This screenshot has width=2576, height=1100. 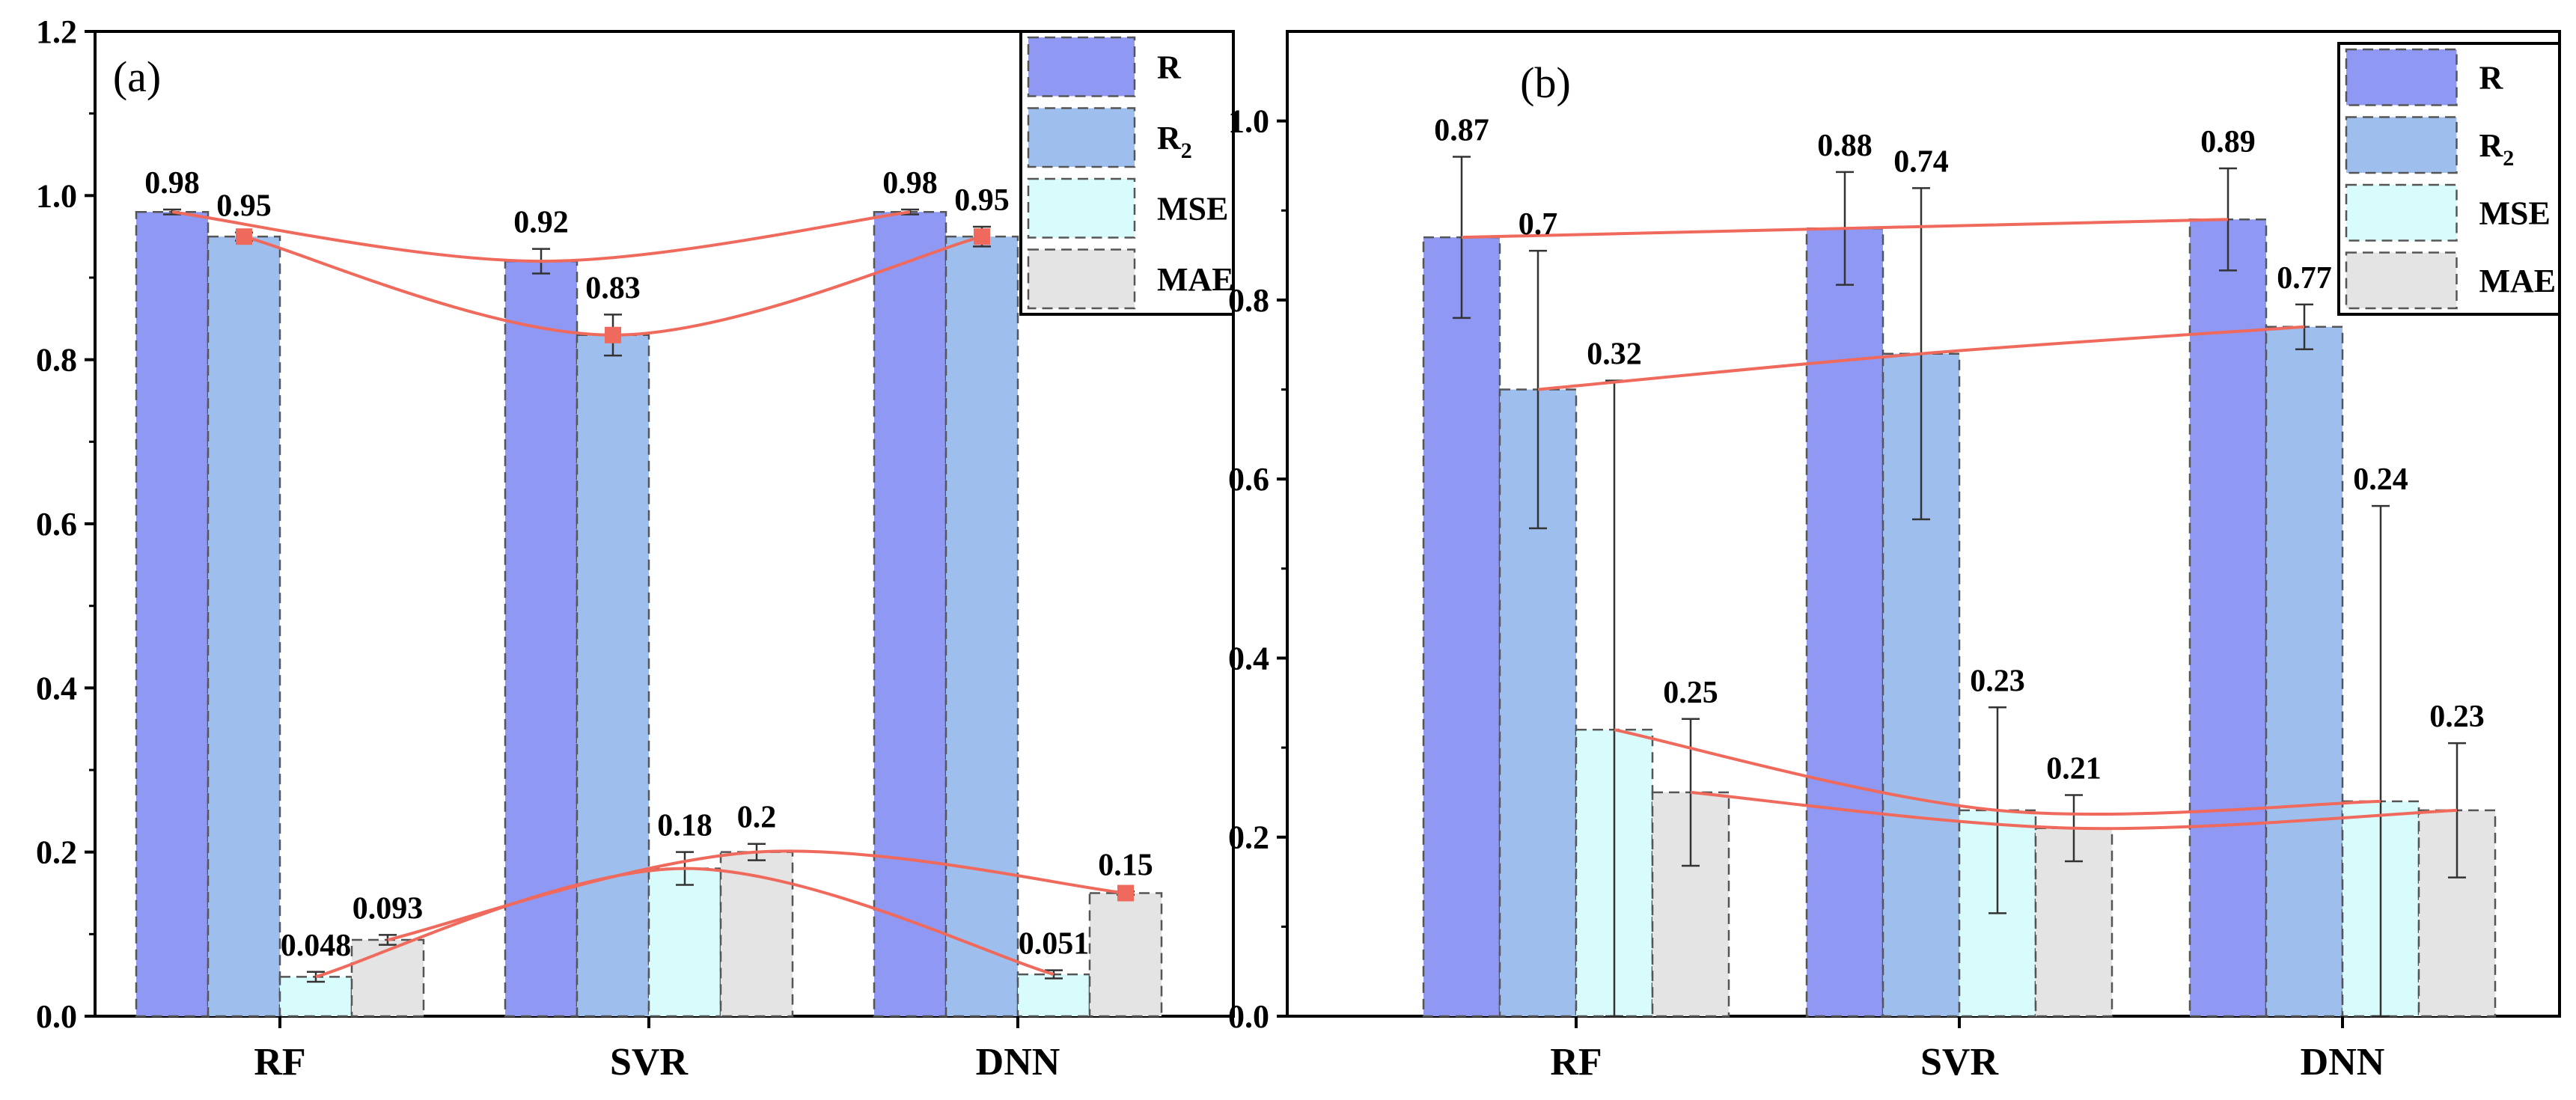 I want to click on panel-a-errorbar-mse-dnn, so click(x=1054, y=974).